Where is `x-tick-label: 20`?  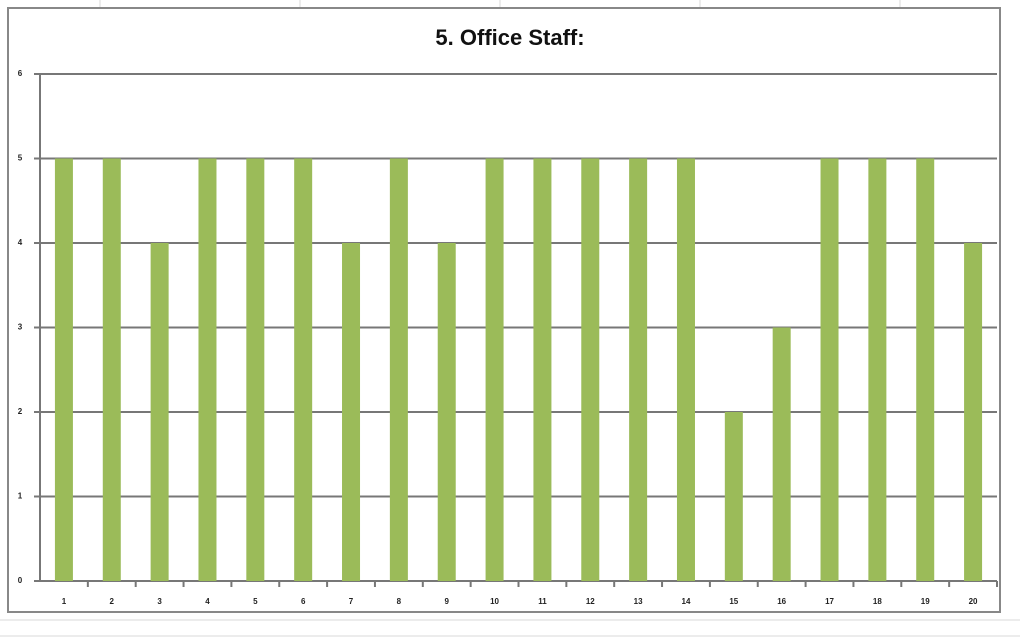 x-tick-label: 20 is located at coordinates (973, 601).